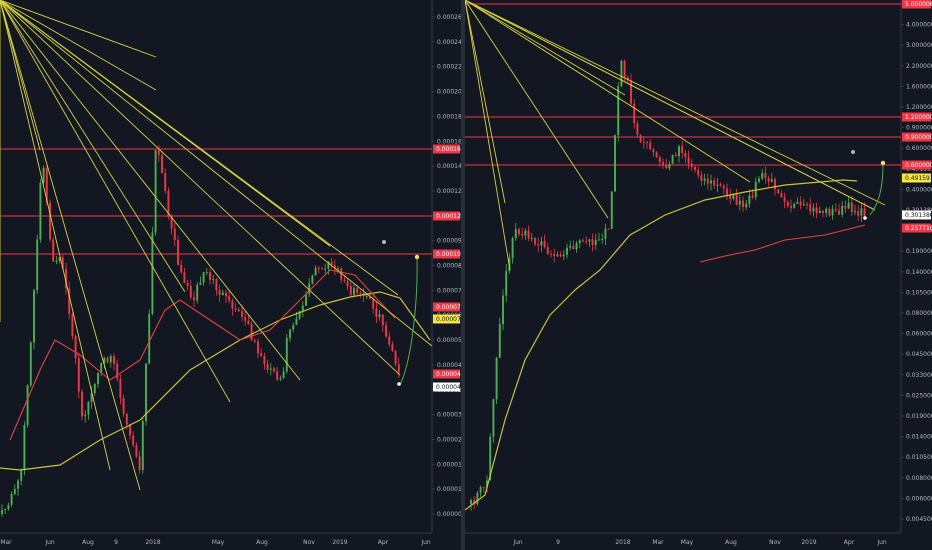  Describe the element at coordinates (919, 354) in the screenshot. I see `right-y-tick-label-17: 0.04500000` at that location.